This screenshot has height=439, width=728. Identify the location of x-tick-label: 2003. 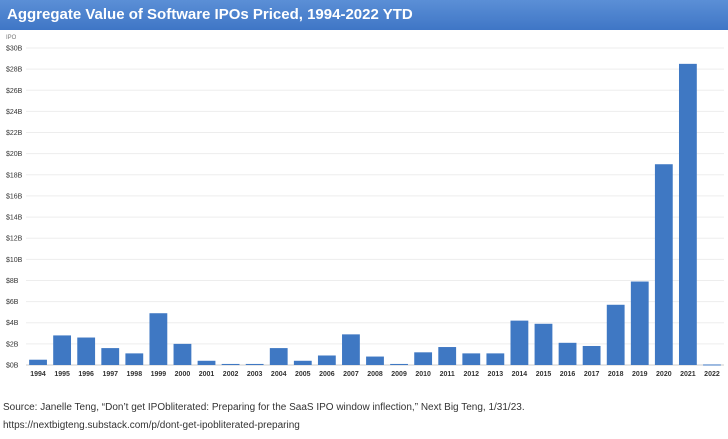
(255, 374).